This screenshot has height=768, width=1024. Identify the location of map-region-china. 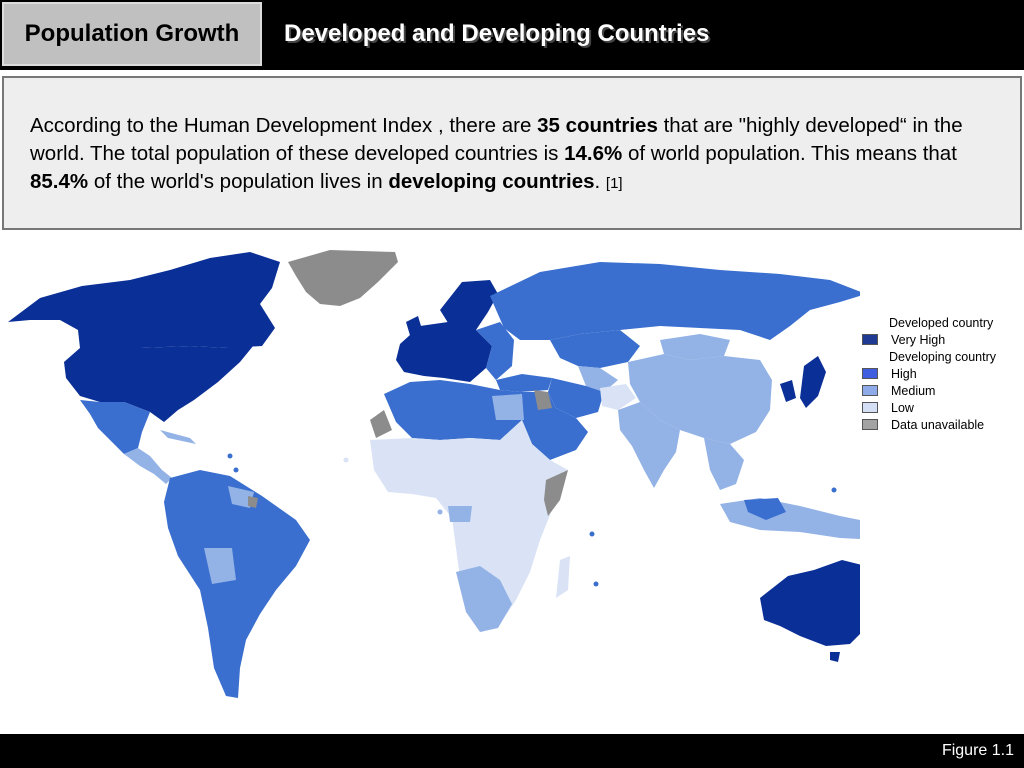
(700, 399).